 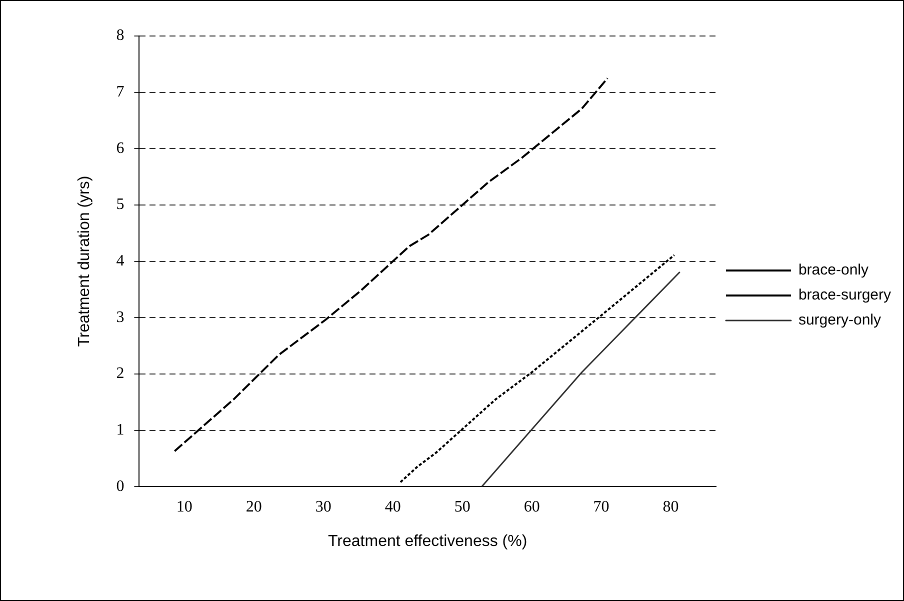 What do you see at coordinates (323, 507) in the screenshot?
I see `x-tick-label: 30` at bounding box center [323, 507].